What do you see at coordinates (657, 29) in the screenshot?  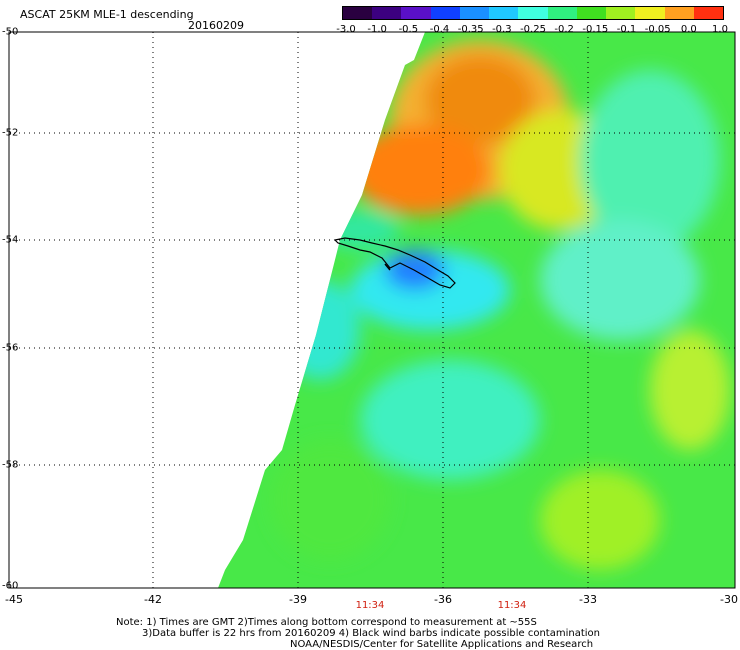 I see `colorbar-tick-label: -0.05` at bounding box center [657, 29].